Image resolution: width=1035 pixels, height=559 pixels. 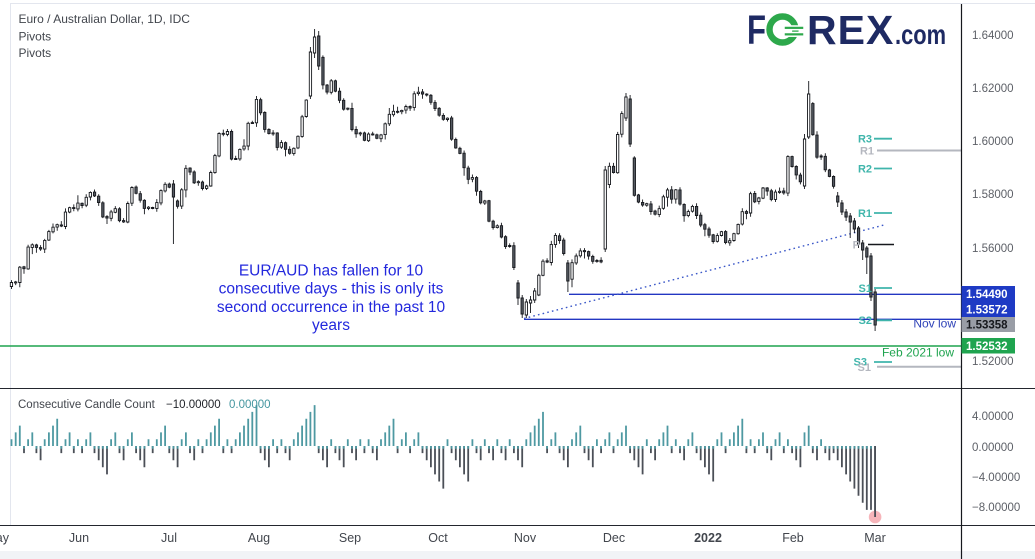 What do you see at coordinates (987, 347) in the screenshot?
I see `svg-text: 1.52532` at bounding box center [987, 347].